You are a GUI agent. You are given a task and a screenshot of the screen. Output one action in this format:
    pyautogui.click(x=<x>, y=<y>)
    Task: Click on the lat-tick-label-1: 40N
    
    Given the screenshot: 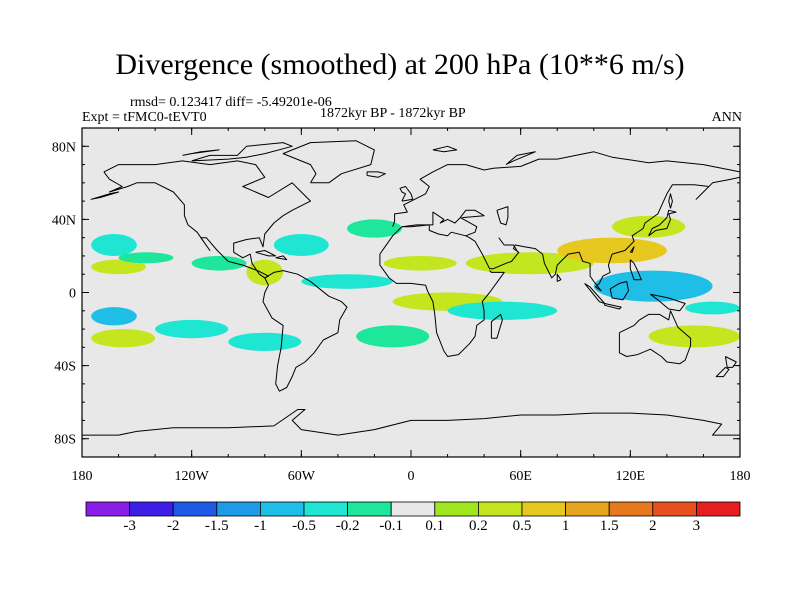 What is the action you would take?
    pyautogui.click(x=64, y=220)
    